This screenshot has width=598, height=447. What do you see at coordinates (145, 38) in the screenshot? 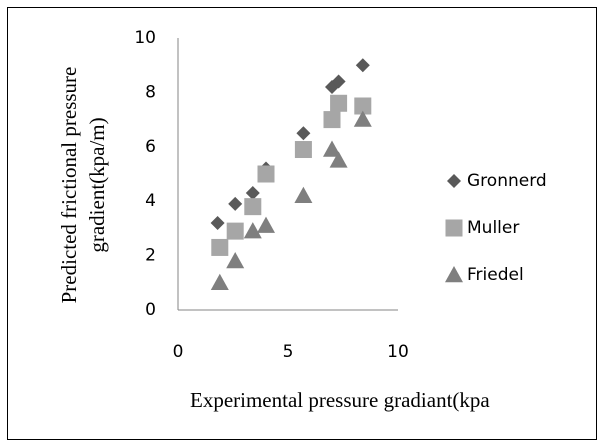
I see `y-tick-label: 10` at bounding box center [145, 38].